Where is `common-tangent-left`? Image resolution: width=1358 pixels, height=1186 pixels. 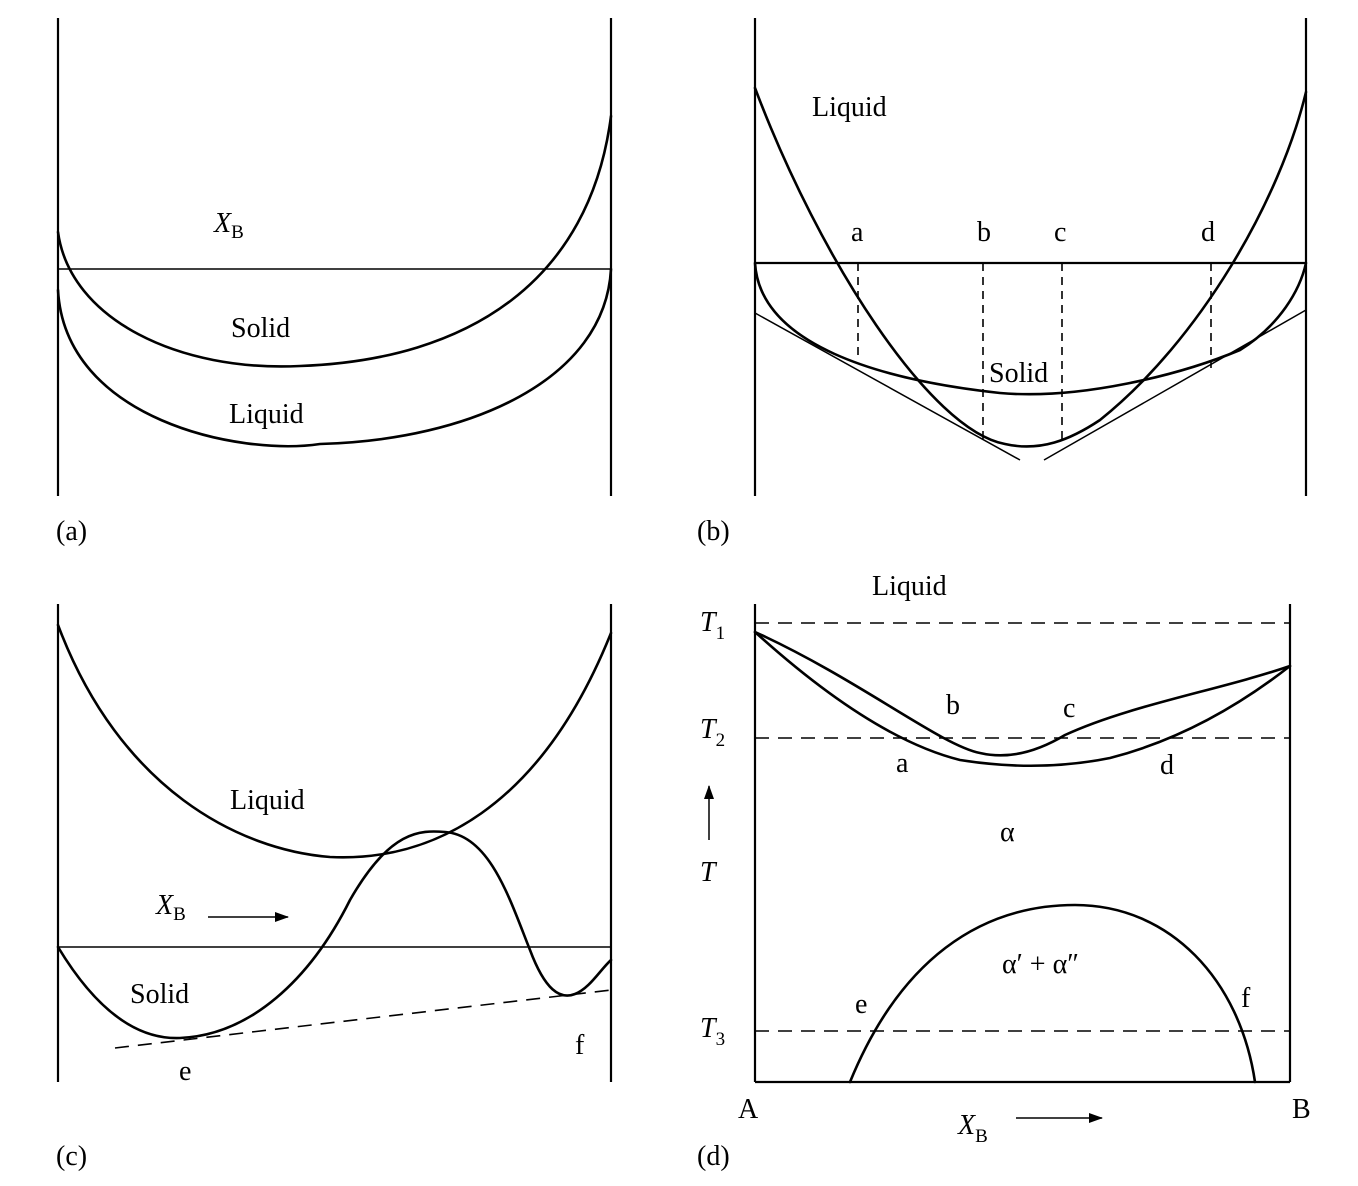
common-tangent-left is located at coordinates (887, 386).